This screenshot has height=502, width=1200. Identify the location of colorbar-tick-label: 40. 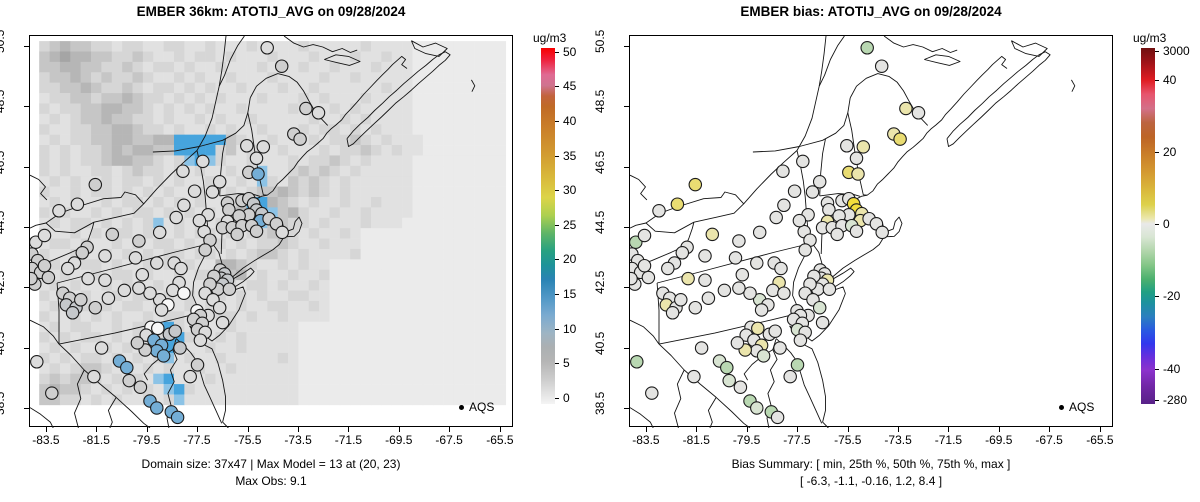
(570, 121).